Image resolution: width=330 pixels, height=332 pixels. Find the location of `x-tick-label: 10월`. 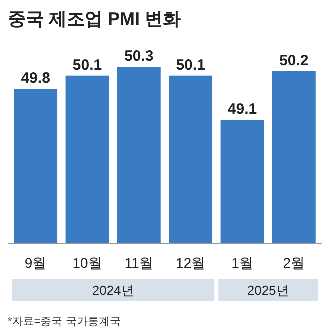

x-tick-label: 10월 is located at coordinates (87, 263).